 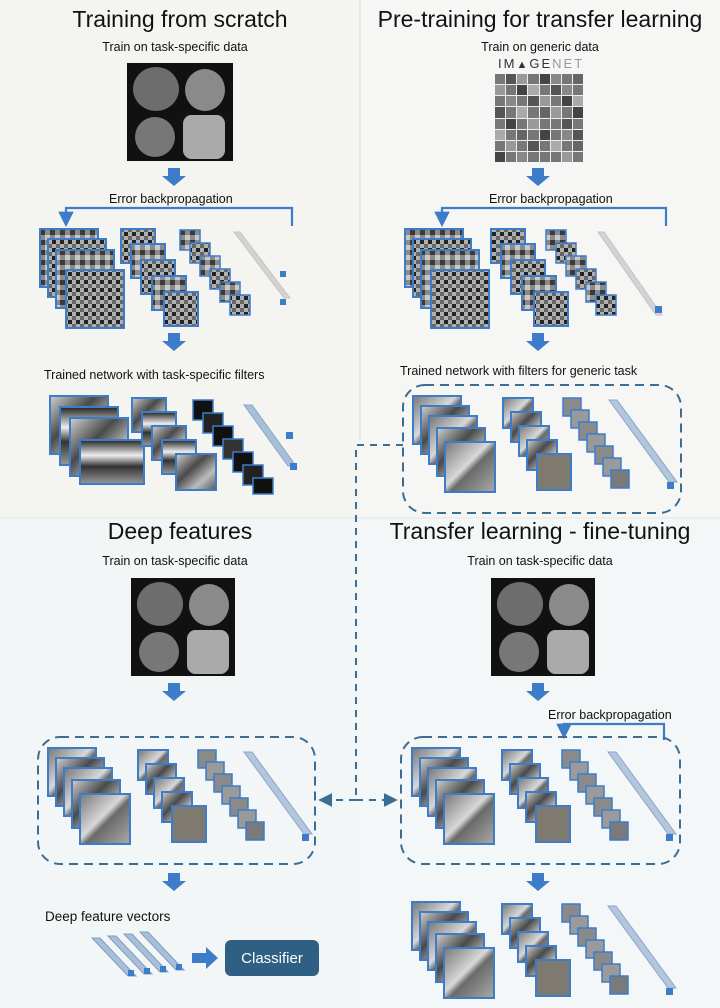 What do you see at coordinates (175, 47) in the screenshot?
I see `caption-scratch-data: Train on task-specific data` at bounding box center [175, 47].